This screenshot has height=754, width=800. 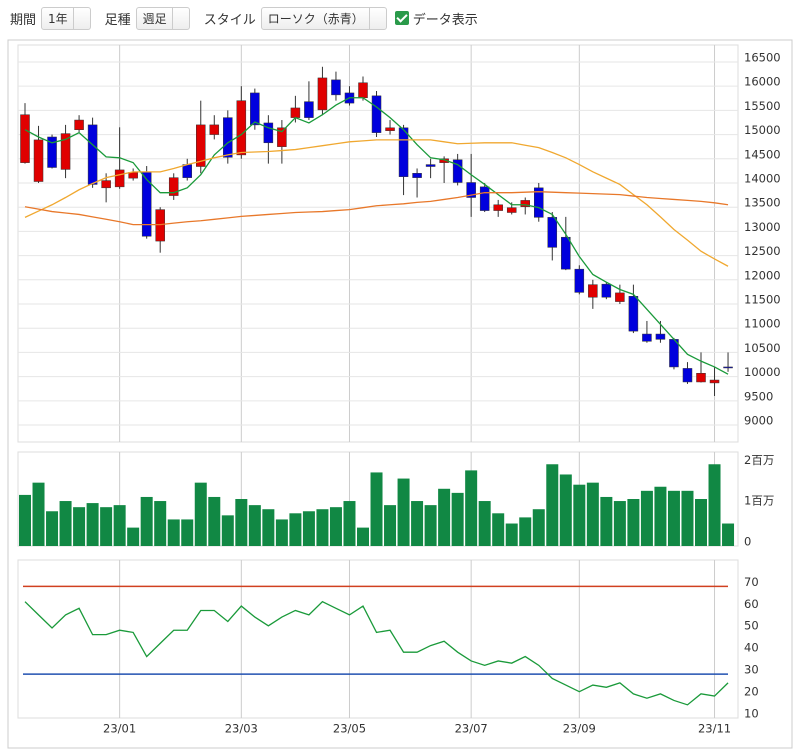 What do you see at coordinates (762, 106) in the screenshot?
I see `y-tick-label: 15500` at bounding box center [762, 106].